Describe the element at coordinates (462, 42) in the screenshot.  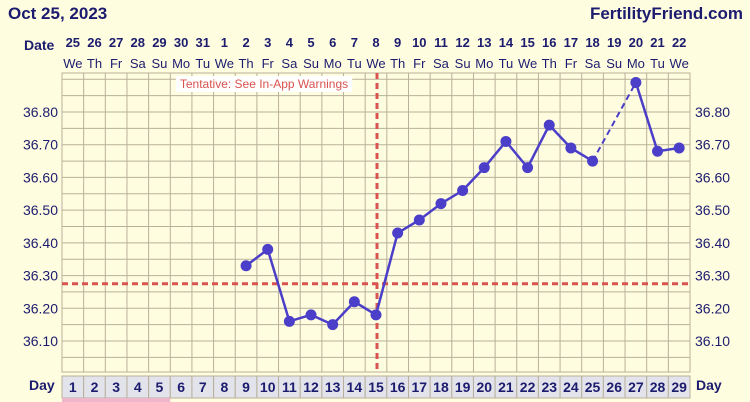
I see `date-label: 12` at that location.